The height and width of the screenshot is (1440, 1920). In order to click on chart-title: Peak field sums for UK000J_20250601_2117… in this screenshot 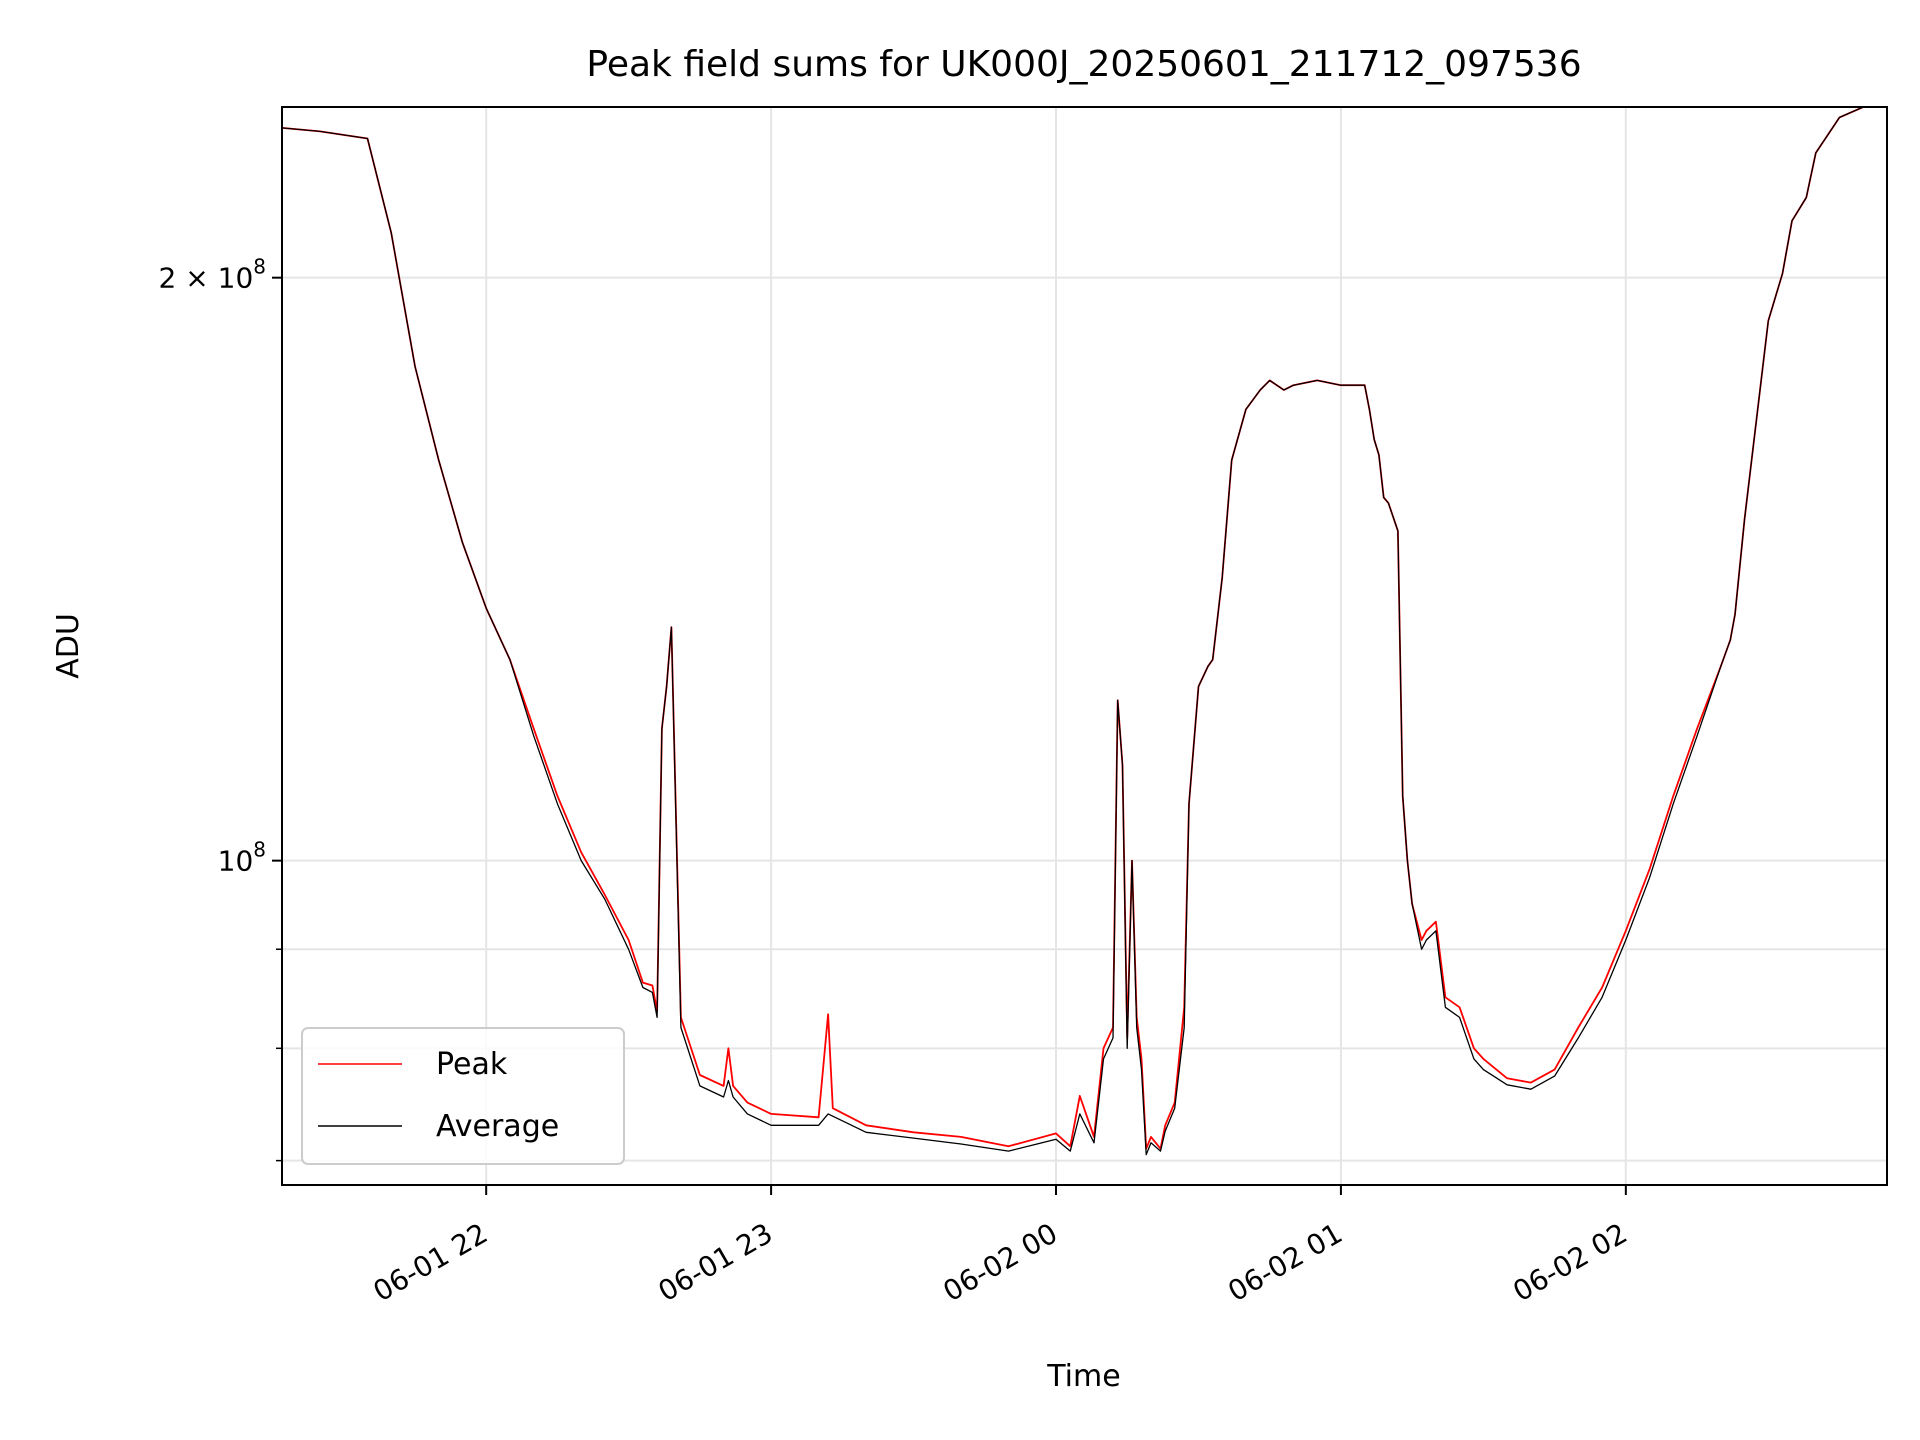, I will do `click(1083, 64)`.